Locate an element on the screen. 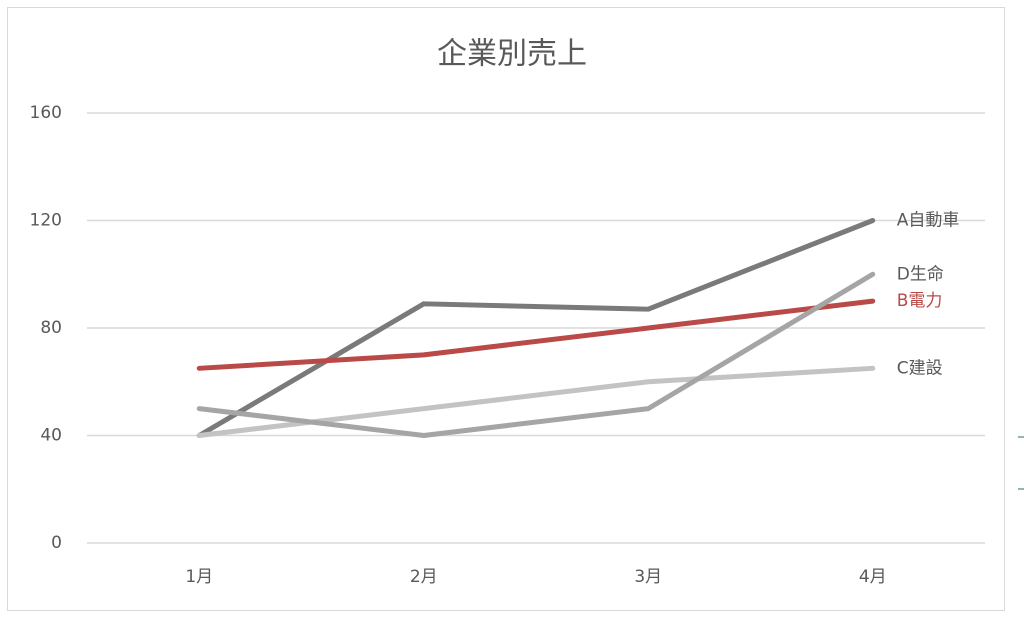 The height and width of the screenshot is (623, 1024). series-label: D生命 is located at coordinates (920, 274).